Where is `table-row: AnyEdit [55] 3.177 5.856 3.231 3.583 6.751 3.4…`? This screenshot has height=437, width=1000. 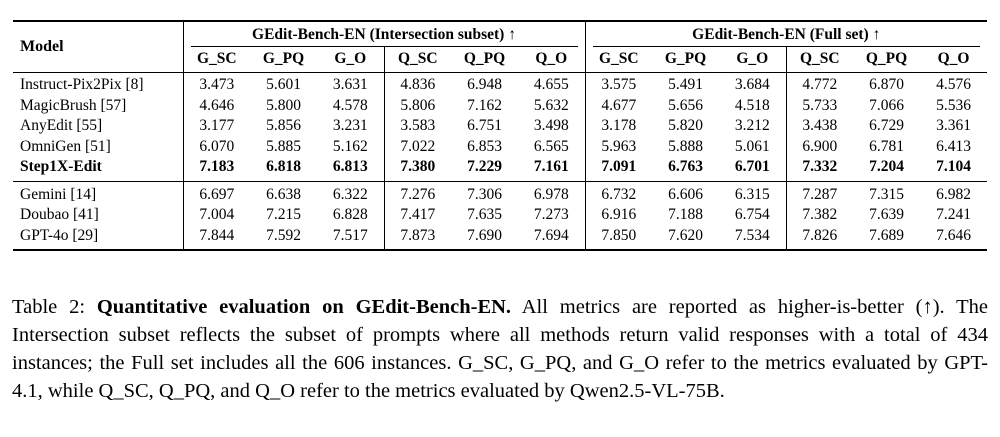
table-row: AnyEdit [55] 3.177 5.856 3.231 3.583 6.751 3.4… is located at coordinates (500, 126).